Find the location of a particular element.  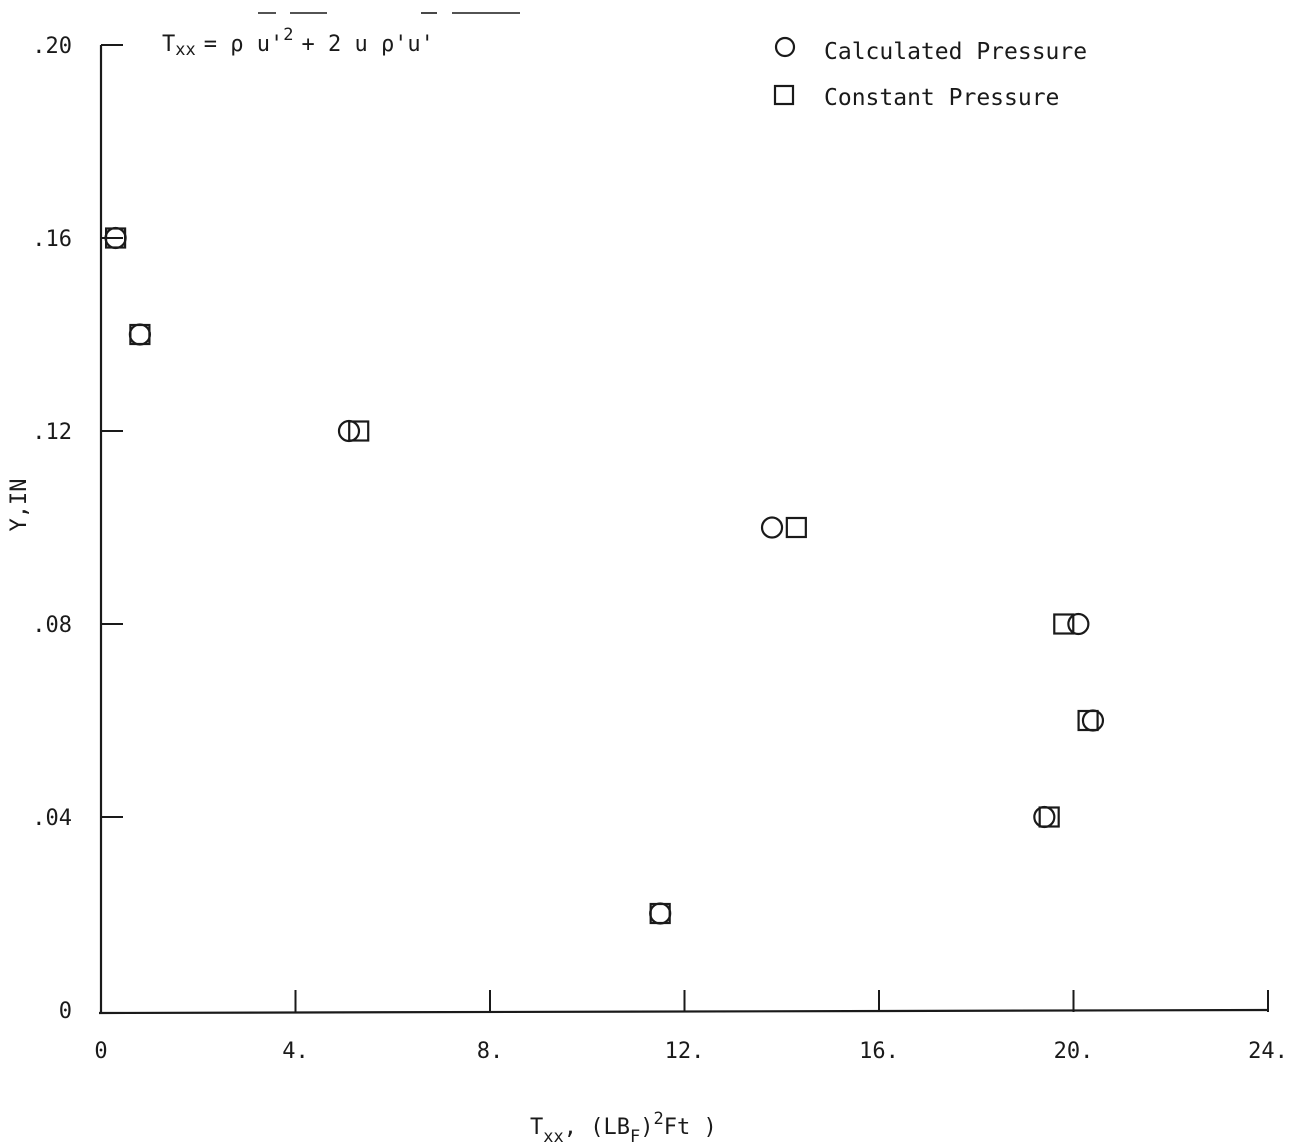

x-tick-label: 0 is located at coordinates (100, 1051).